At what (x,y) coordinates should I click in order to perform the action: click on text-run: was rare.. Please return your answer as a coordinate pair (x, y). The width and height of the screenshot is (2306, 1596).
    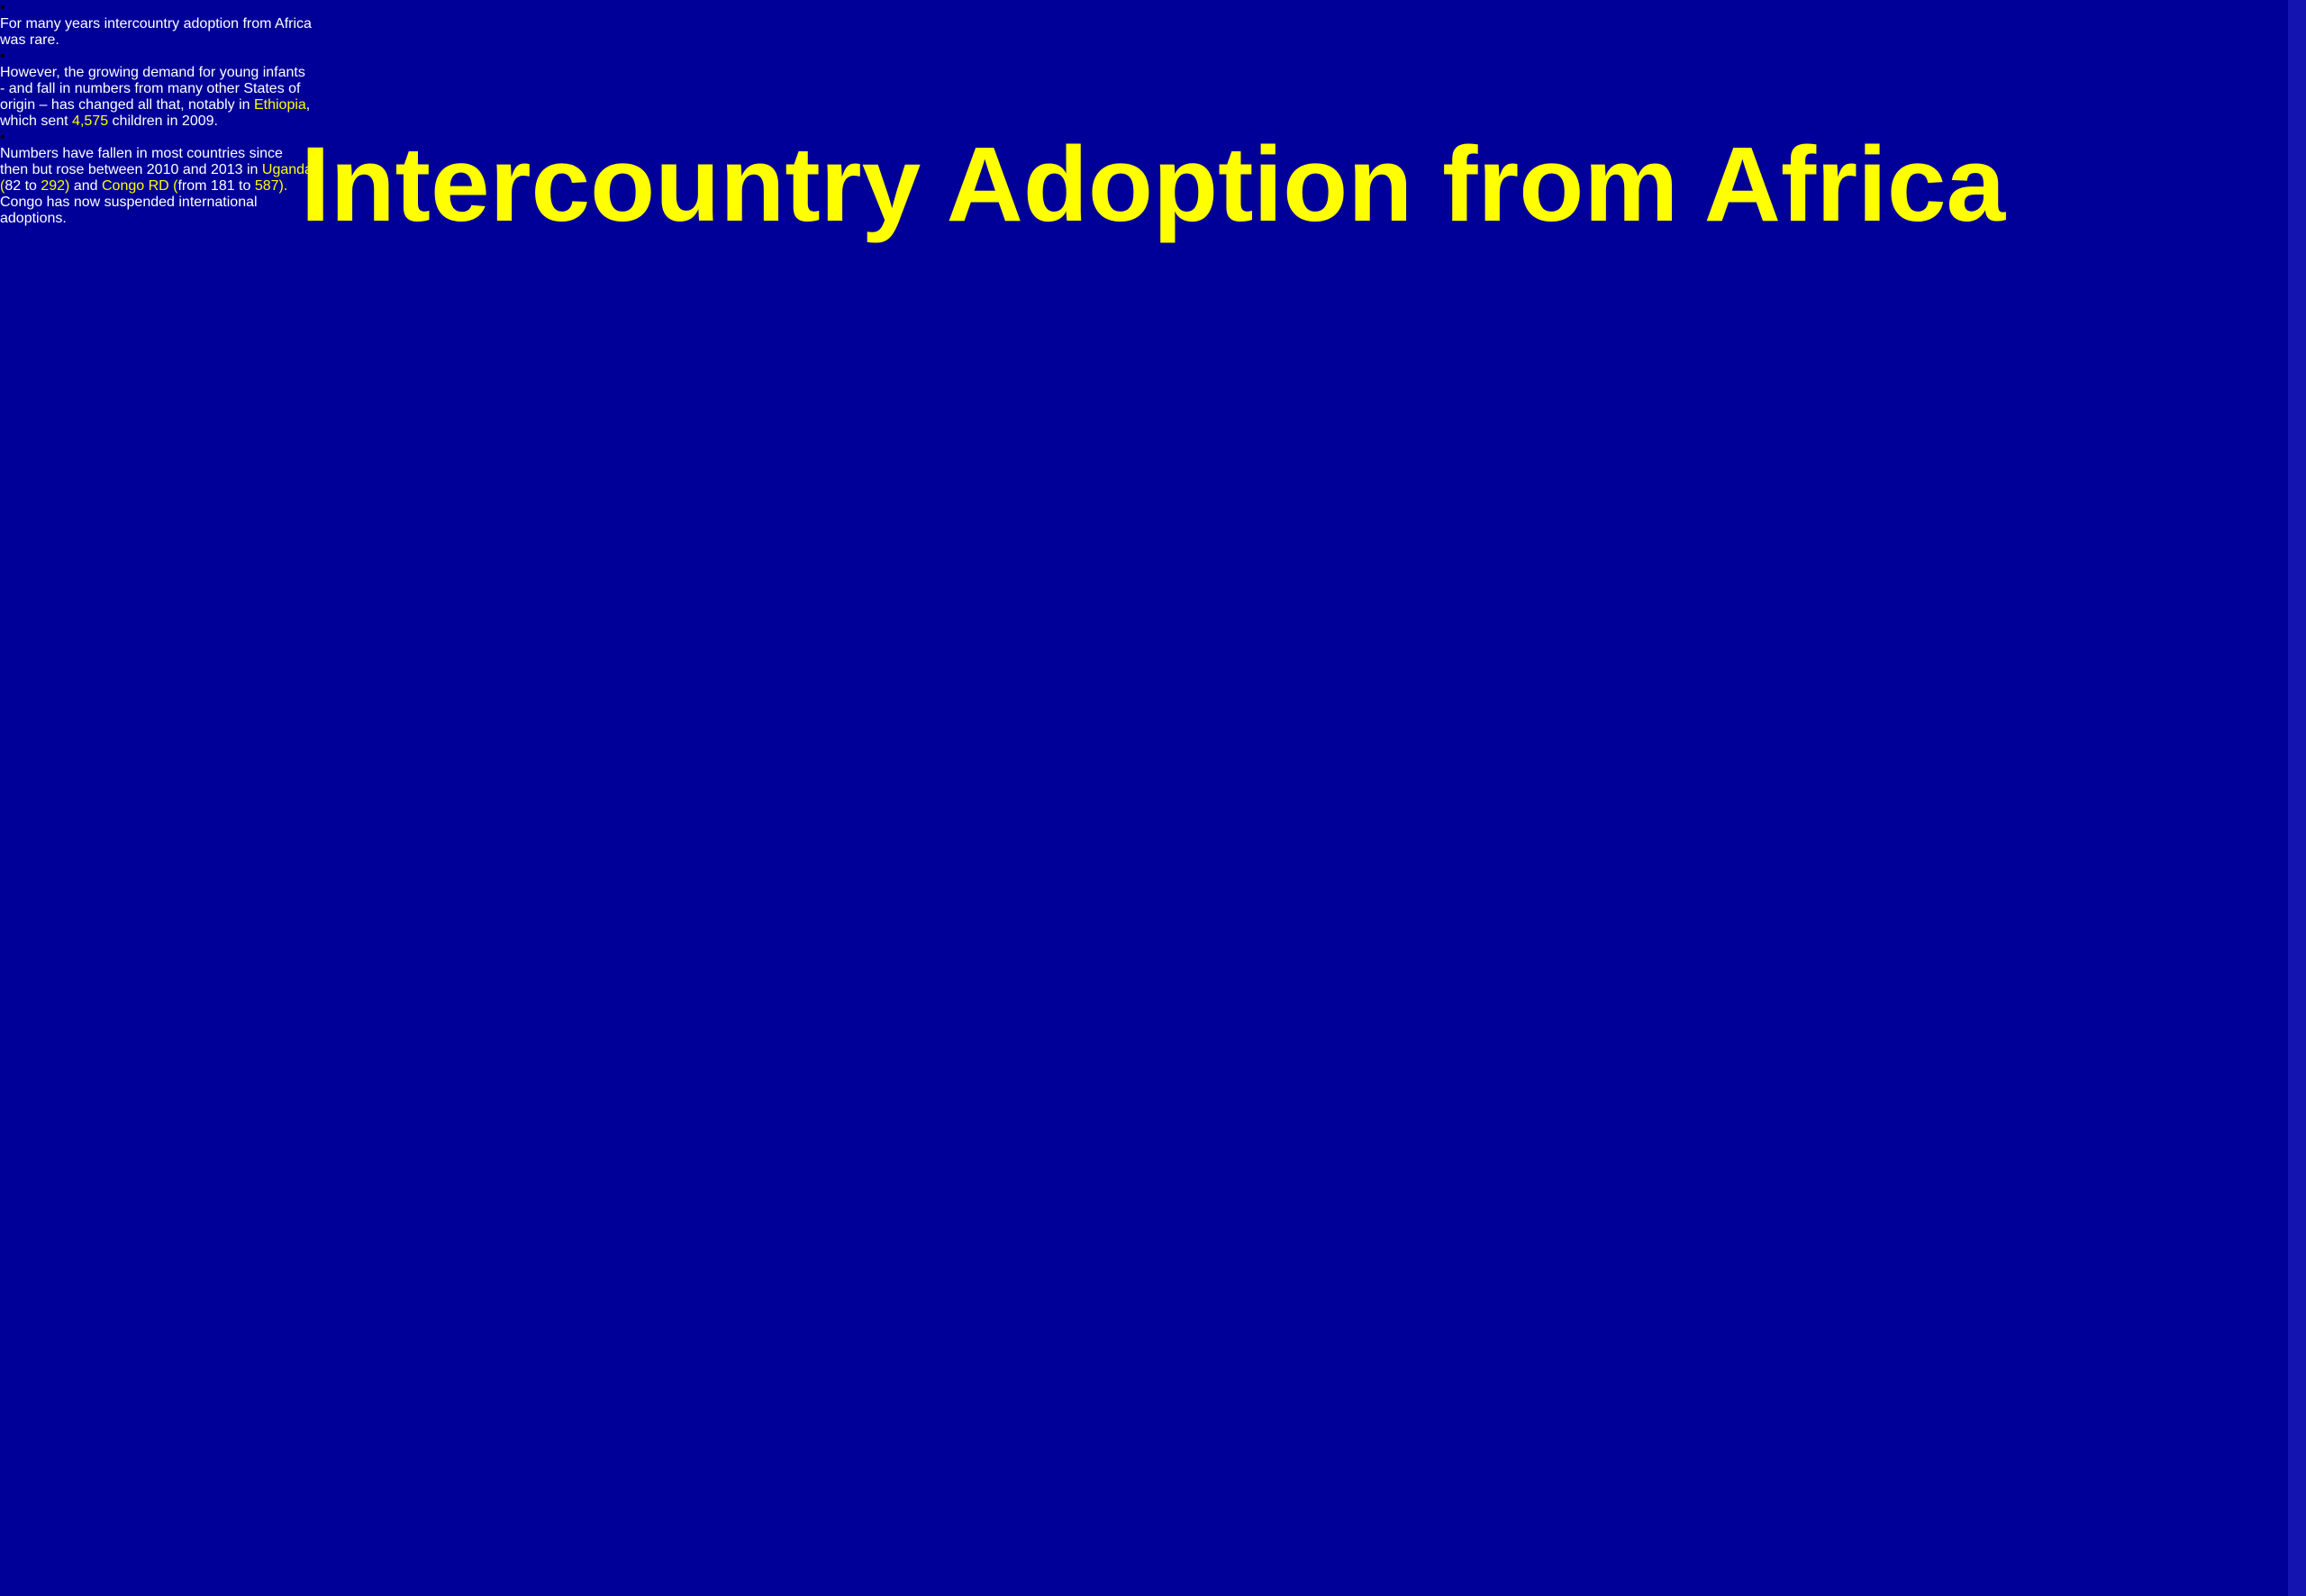
    Looking at the image, I should click on (29, 40).